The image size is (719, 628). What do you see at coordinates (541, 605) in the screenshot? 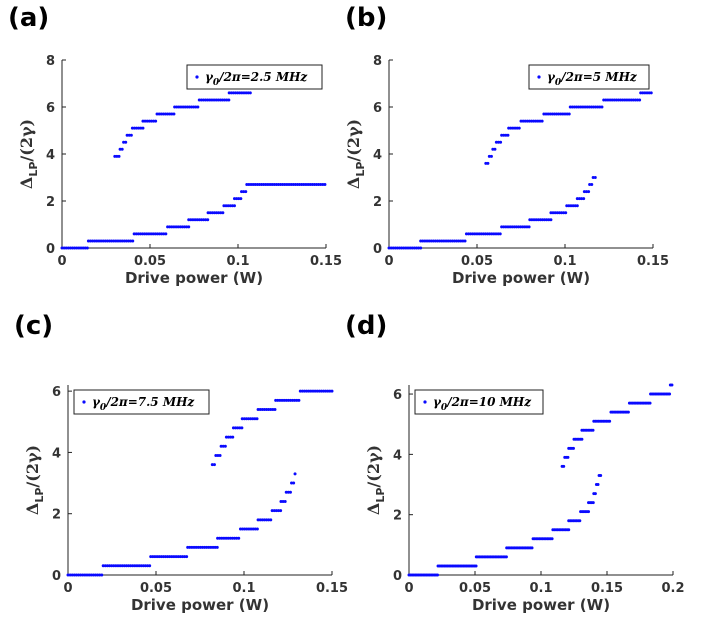
I see `x-axis-label: Drive power (W)` at bounding box center [541, 605].